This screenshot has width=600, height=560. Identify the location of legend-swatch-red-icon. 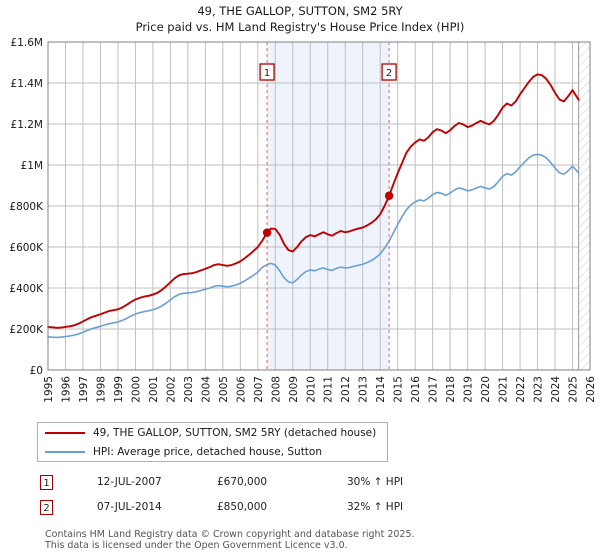
(65, 432).